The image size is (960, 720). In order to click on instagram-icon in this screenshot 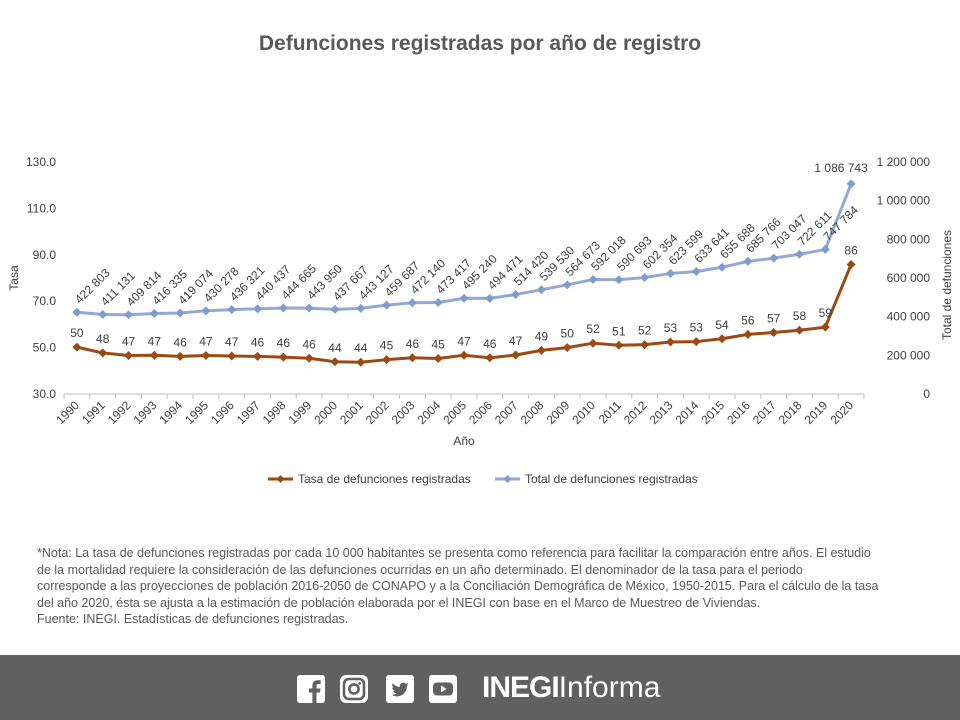, I will do `click(354, 689)`.